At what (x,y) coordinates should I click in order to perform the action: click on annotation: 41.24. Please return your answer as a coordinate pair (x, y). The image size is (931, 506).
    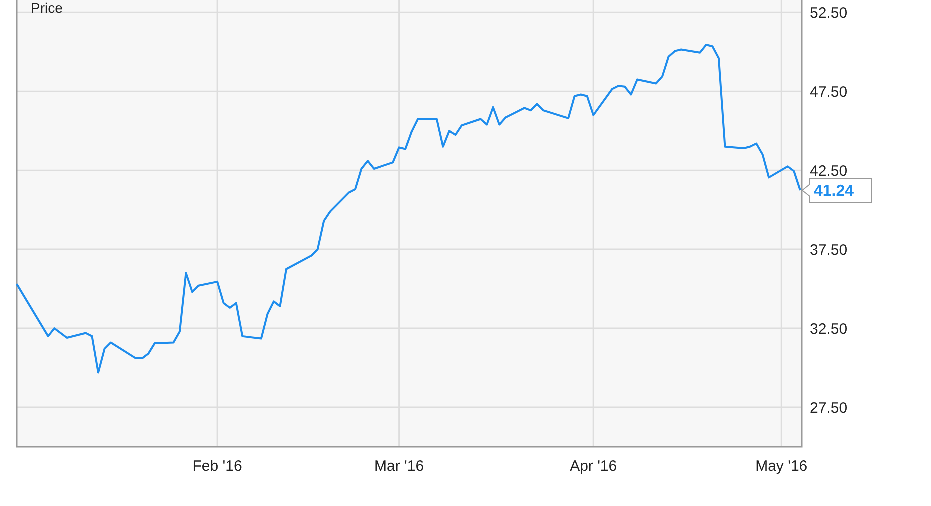
    Looking at the image, I should click on (834, 191).